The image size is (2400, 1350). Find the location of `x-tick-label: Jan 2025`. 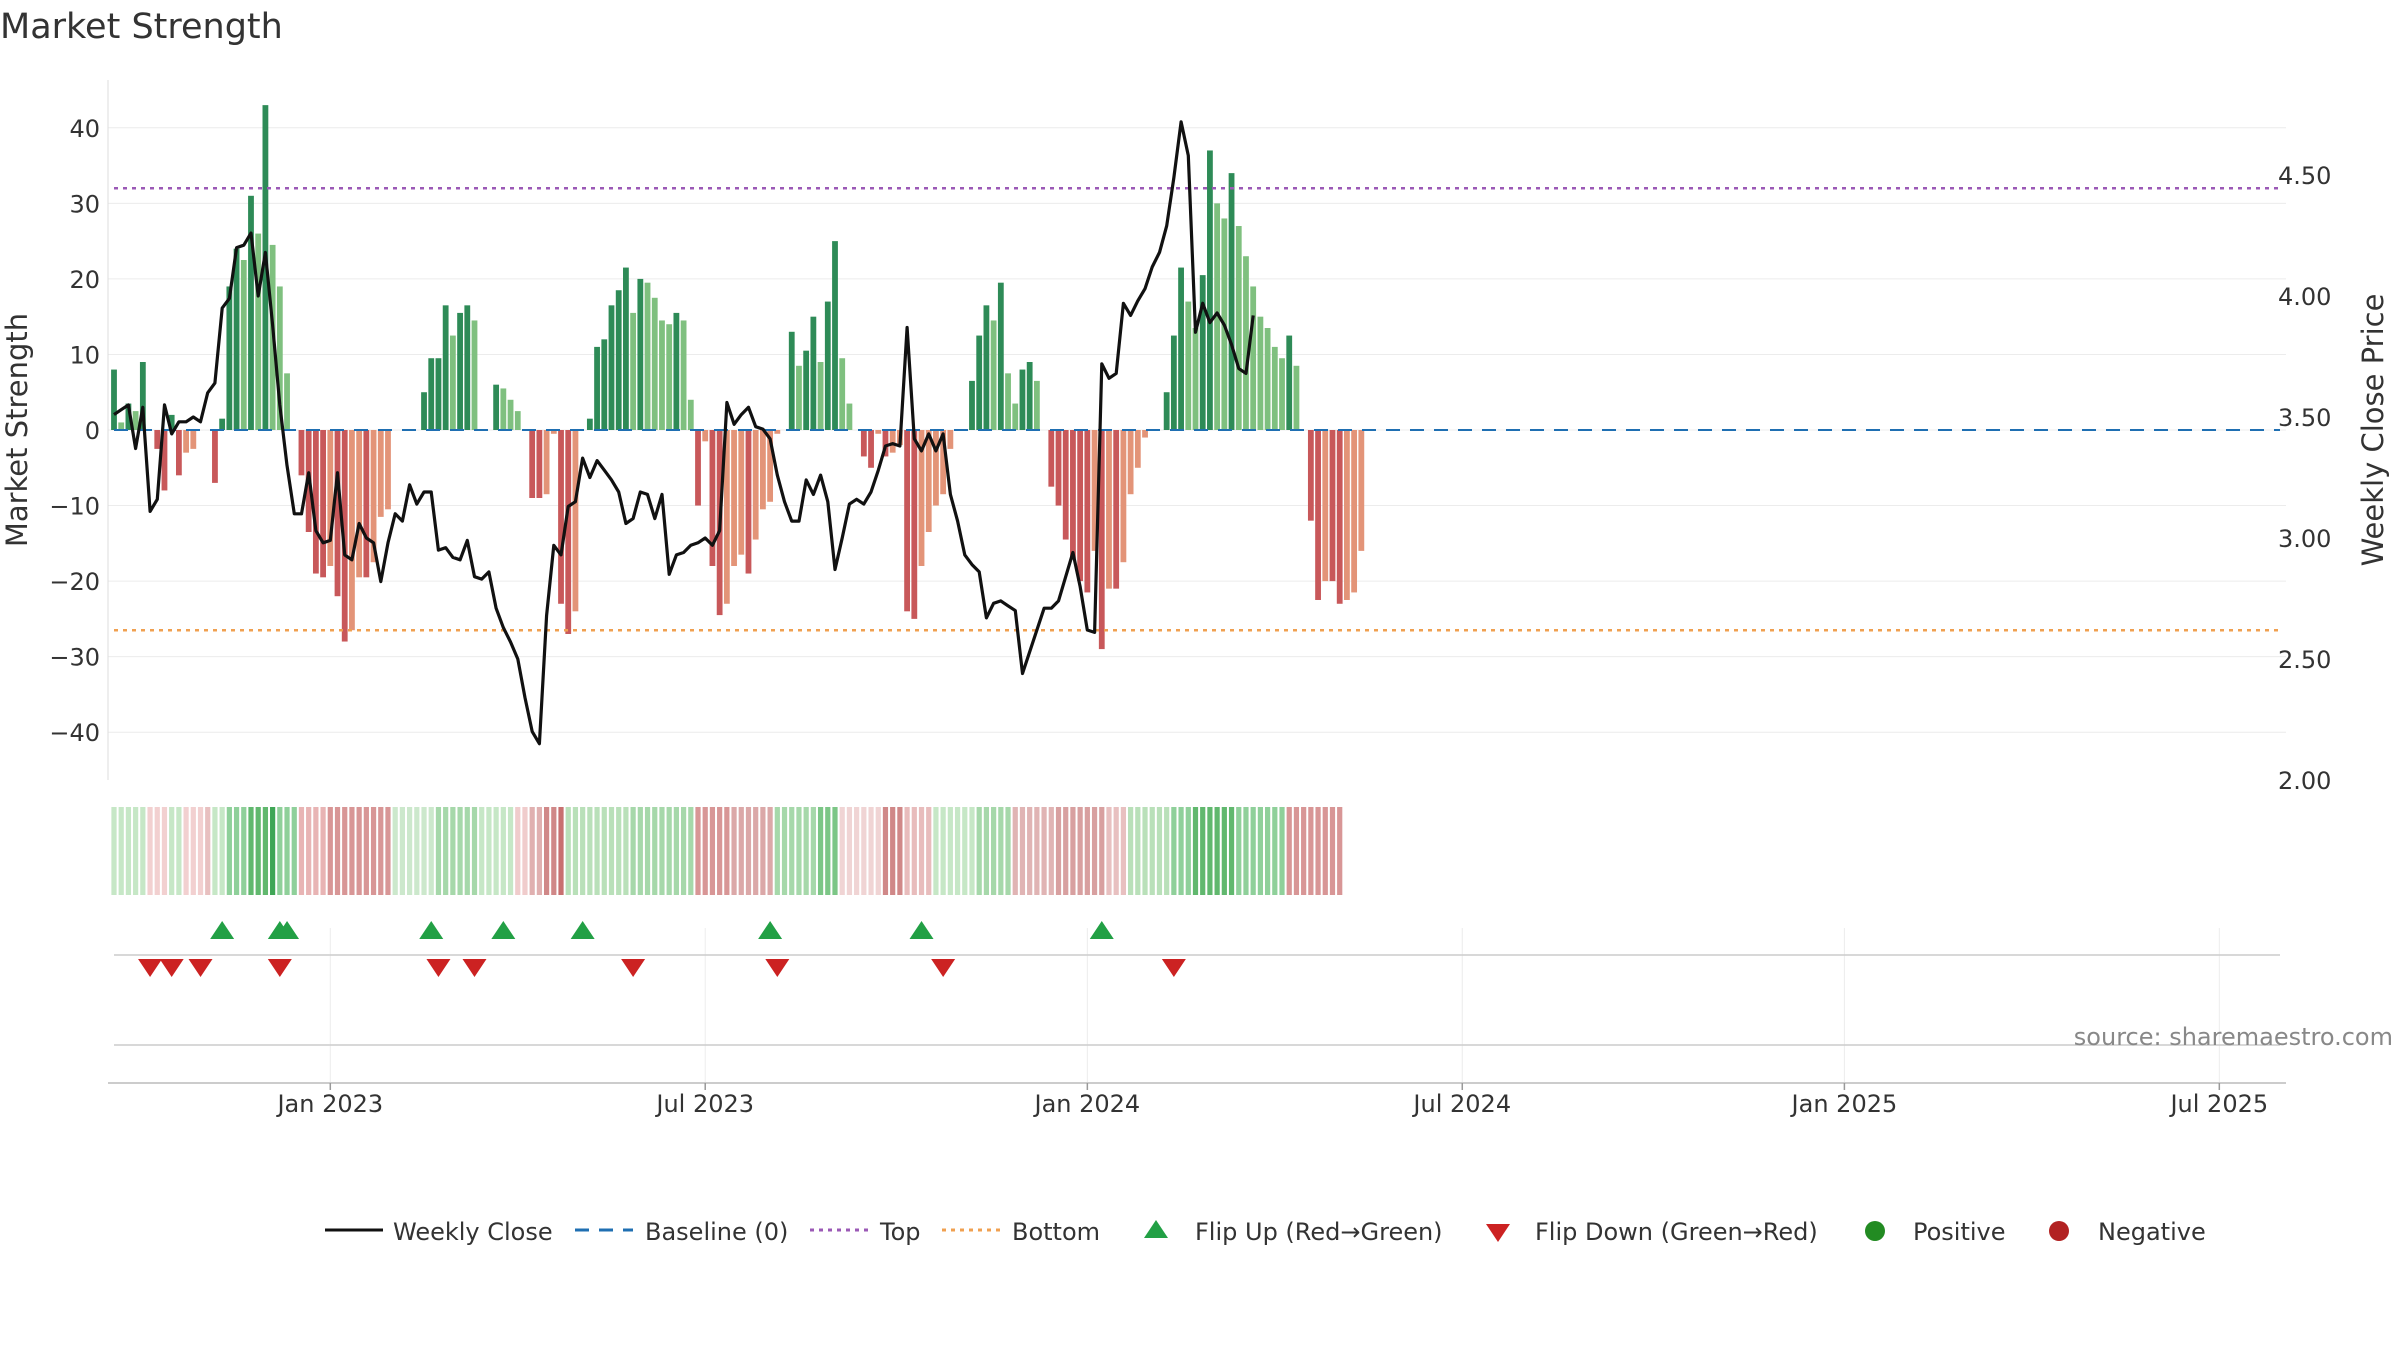

x-tick-label: Jan 2025 is located at coordinates (1844, 1104).